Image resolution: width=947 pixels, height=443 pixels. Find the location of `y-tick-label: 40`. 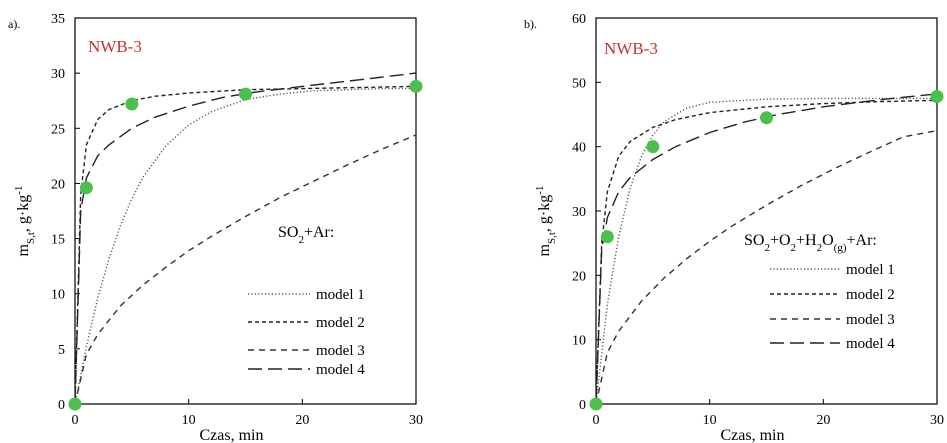

y-tick-label: 40 is located at coordinates (579, 148).